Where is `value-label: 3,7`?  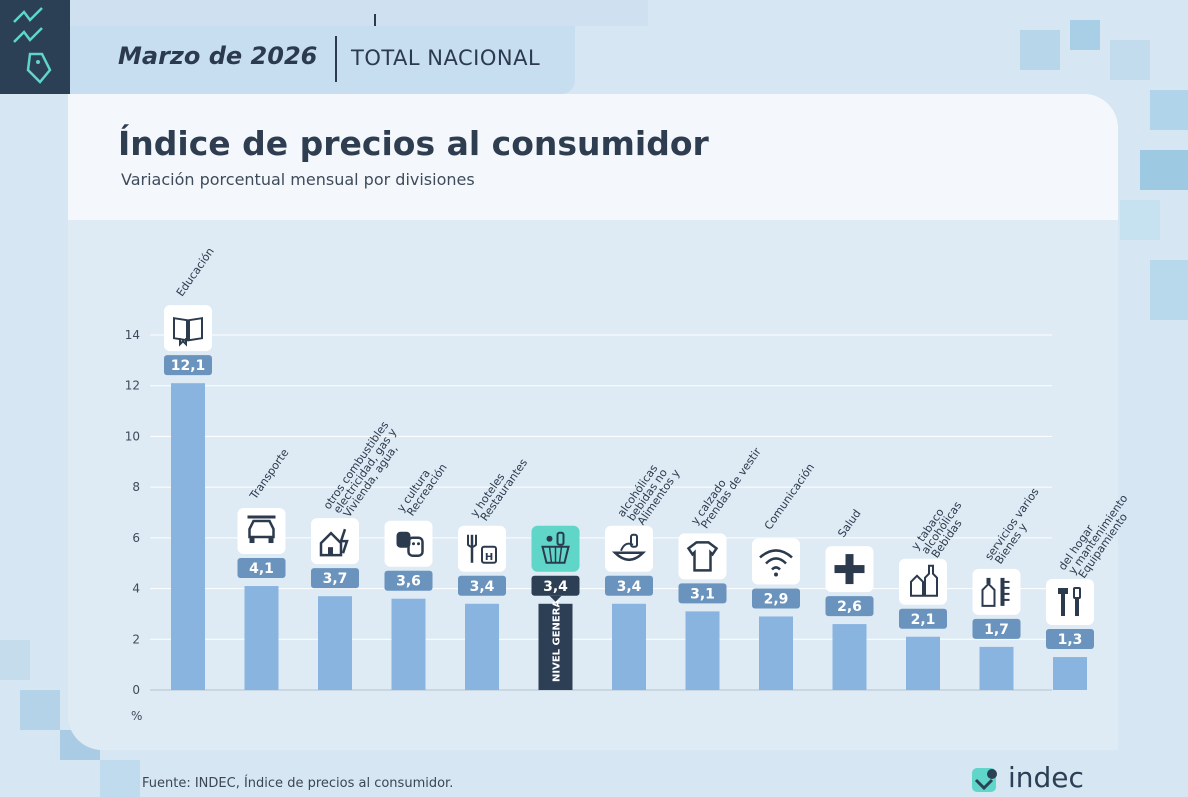 value-label: 3,7 is located at coordinates (335, 579).